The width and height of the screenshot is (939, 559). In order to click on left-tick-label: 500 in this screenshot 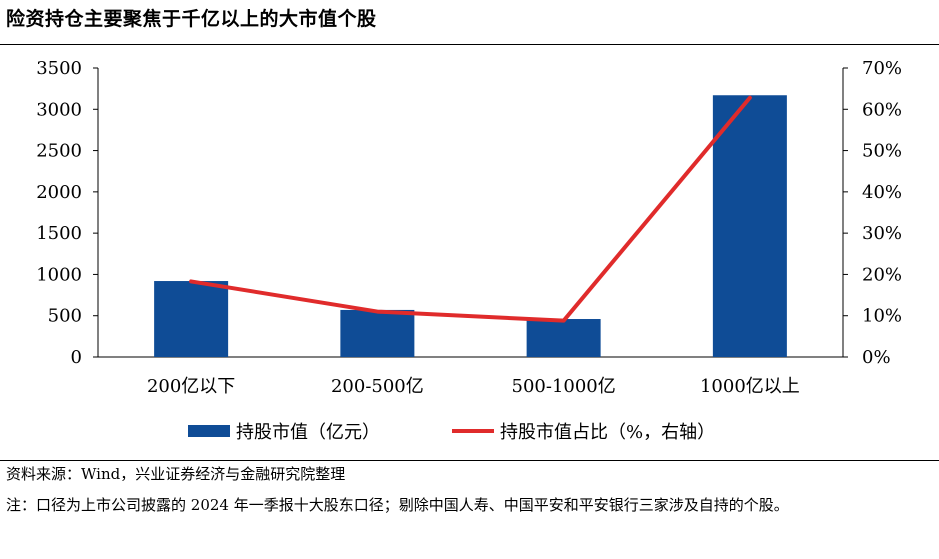, I will do `click(65, 316)`.